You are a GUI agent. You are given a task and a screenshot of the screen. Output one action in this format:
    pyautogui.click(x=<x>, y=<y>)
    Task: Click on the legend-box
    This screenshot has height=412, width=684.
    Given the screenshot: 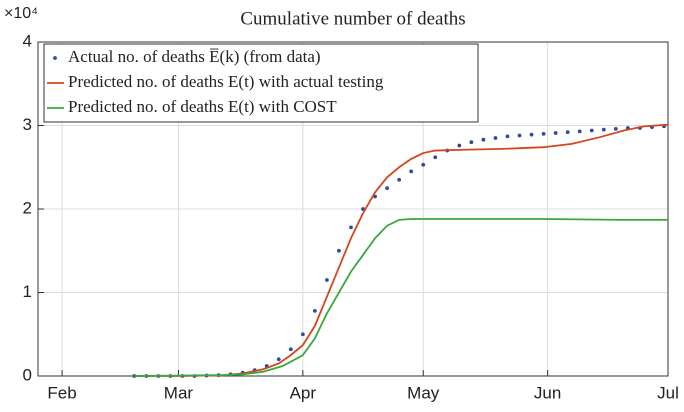 What is the action you would take?
    pyautogui.click(x=261, y=83)
    